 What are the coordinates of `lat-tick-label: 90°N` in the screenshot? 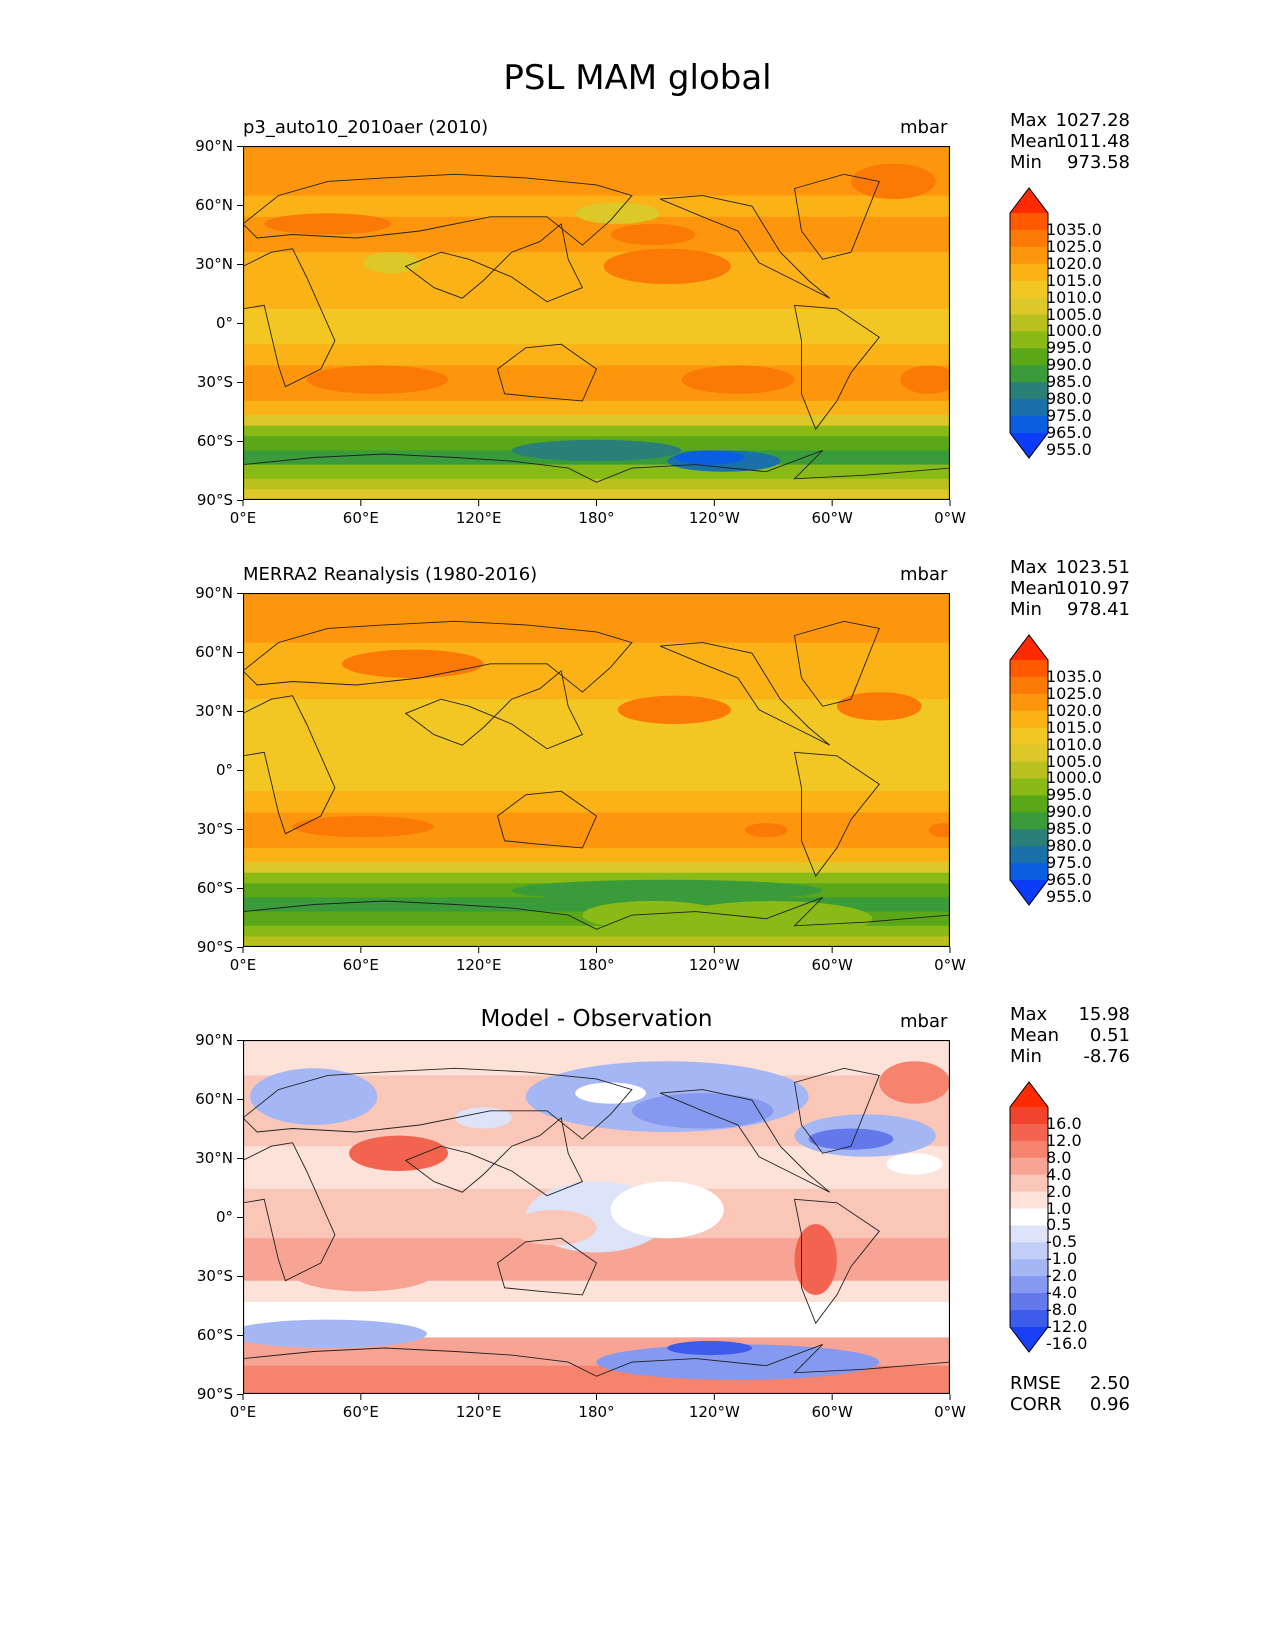 It's located at (214, 593).